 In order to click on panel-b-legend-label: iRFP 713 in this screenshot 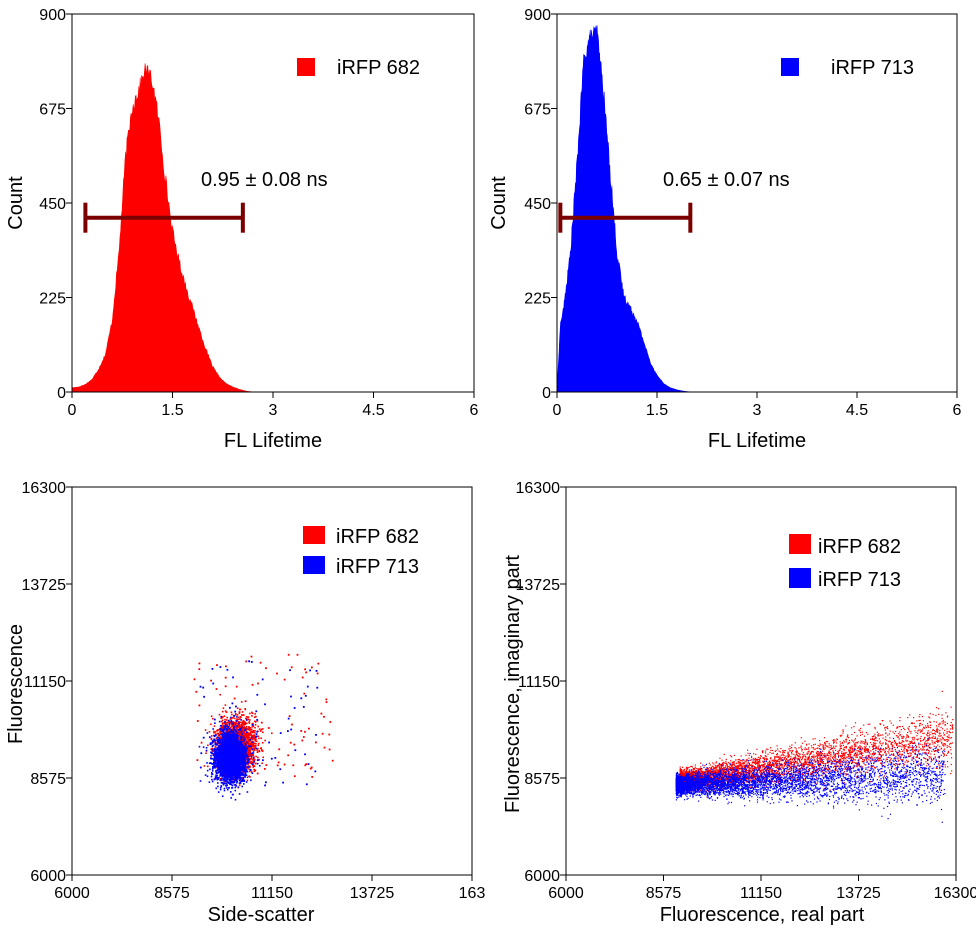, I will do `click(872, 68)`.